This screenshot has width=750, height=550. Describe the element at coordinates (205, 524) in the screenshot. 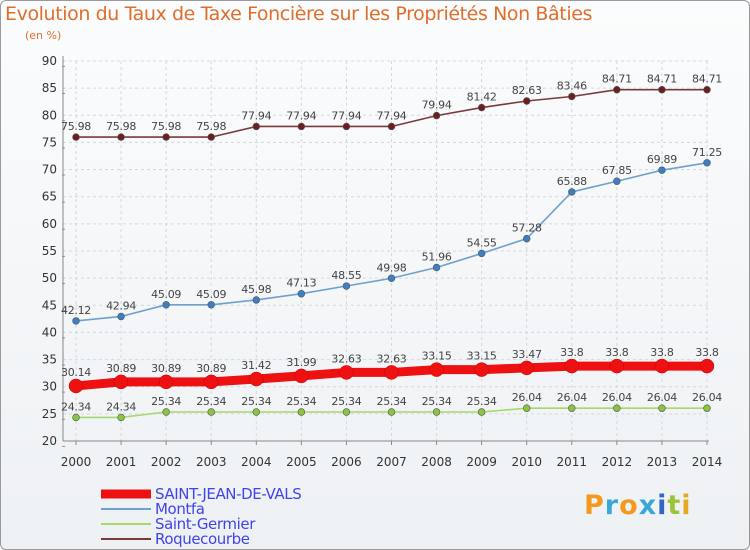

I see `legend-label: Saint-Germier` at that location.